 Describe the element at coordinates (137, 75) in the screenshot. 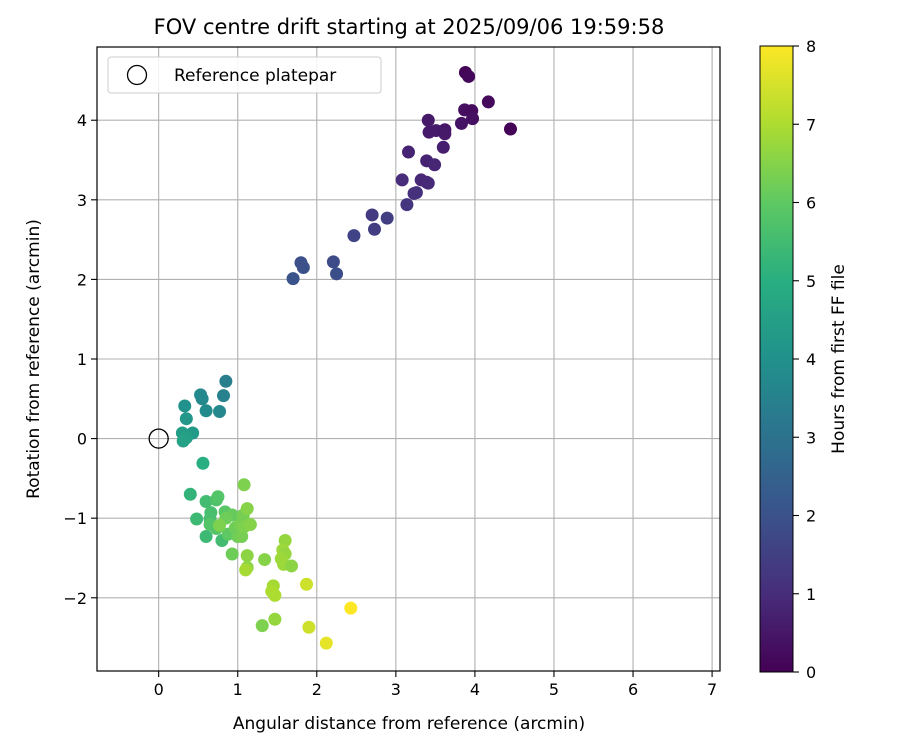

I see `legend-reference-icon` at that location.